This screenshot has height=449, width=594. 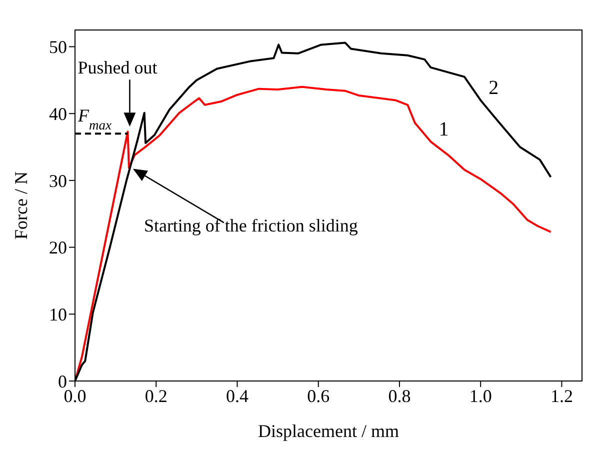 I want to click on x-tick-label: 1.2, so click(x=561, y=396).